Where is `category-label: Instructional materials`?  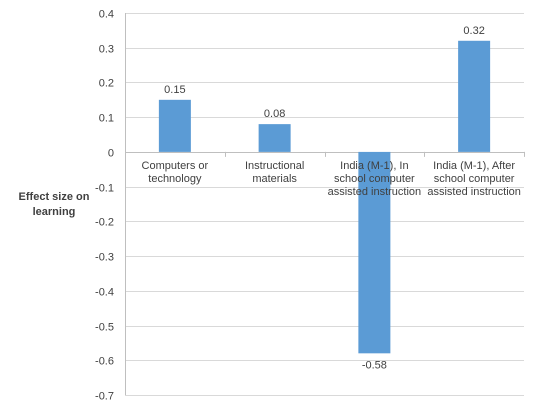
category-label: Instructional materials is located at coordinates (274, 172).